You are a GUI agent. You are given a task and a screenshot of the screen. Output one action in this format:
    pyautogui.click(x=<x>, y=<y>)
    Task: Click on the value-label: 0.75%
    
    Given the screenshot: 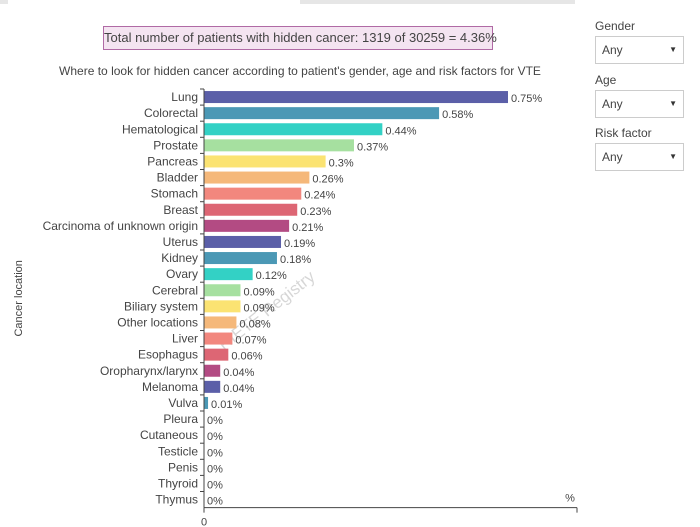 What is the action you would take?
    pyautogui.click(x=526, y=99)
    